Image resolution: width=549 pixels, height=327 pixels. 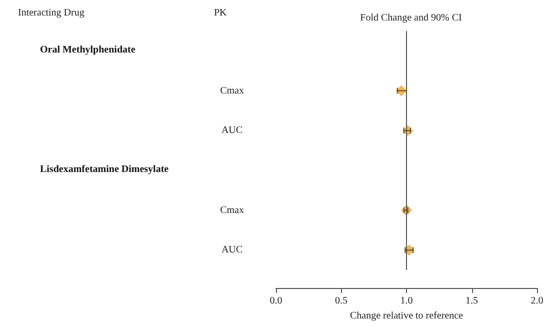 What do you see at coordinates (407, 316) in the screenshot?
I see `x-axis-title: Change relative to reference` at bounding box center [407, 316].